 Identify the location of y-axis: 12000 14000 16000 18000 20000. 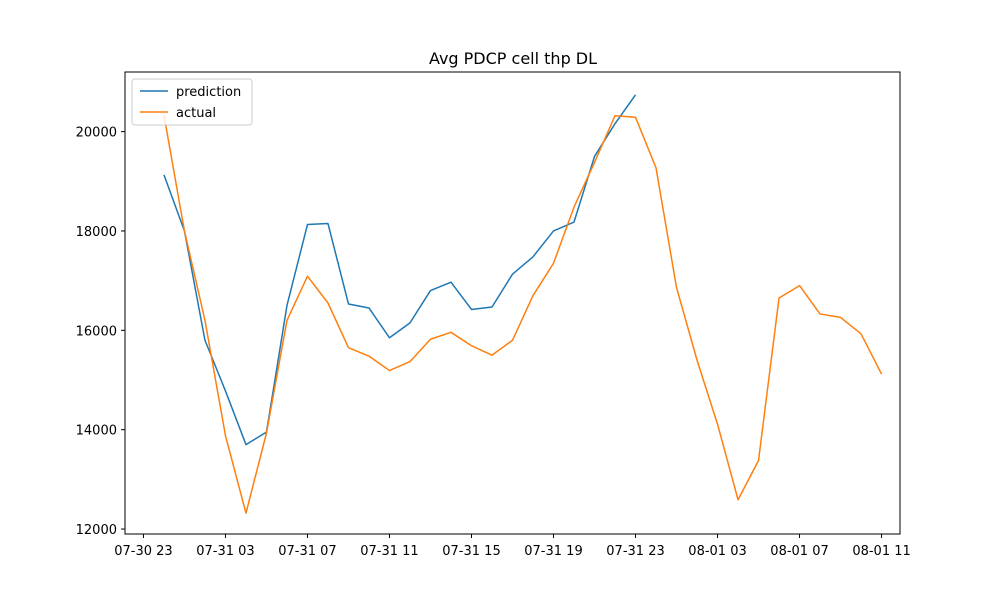
(100, 332).